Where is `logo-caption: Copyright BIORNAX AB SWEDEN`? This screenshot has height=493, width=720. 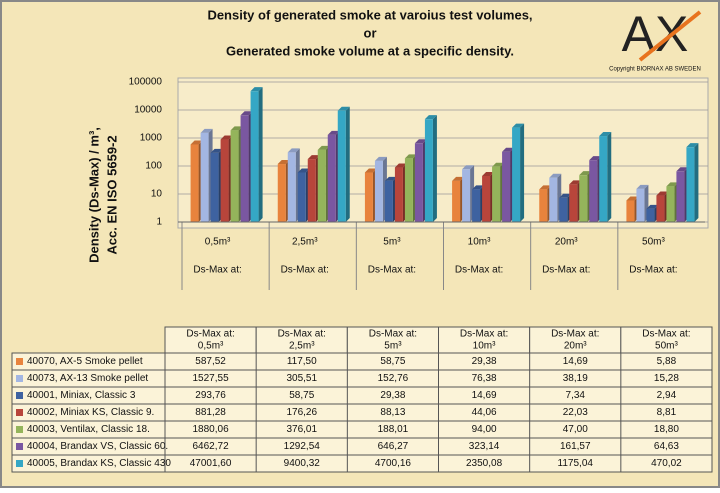 logo-caption: Copyright BIORNAX AB SWEDEN is located at coordinates (655, 70).